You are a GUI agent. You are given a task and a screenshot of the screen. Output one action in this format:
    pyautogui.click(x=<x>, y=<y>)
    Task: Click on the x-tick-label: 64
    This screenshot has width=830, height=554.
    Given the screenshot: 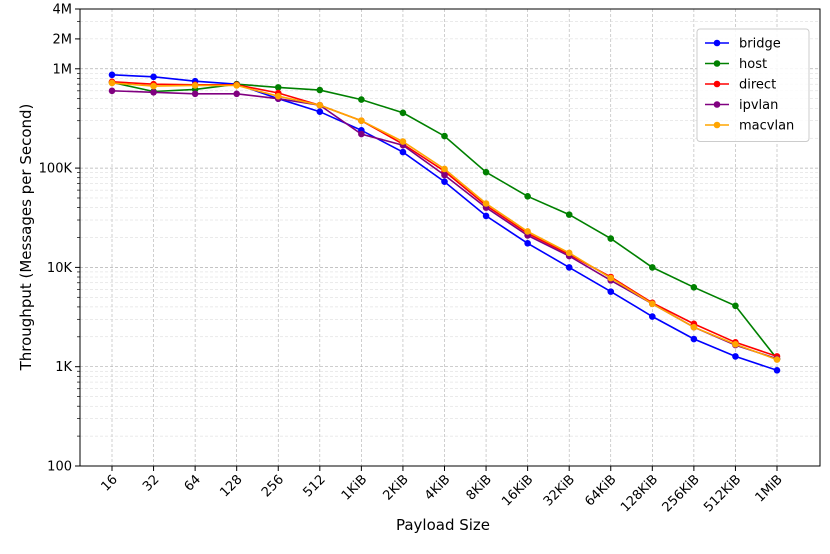 What is the action you would take?
    pyautogui.click(x=193, y=483)
    